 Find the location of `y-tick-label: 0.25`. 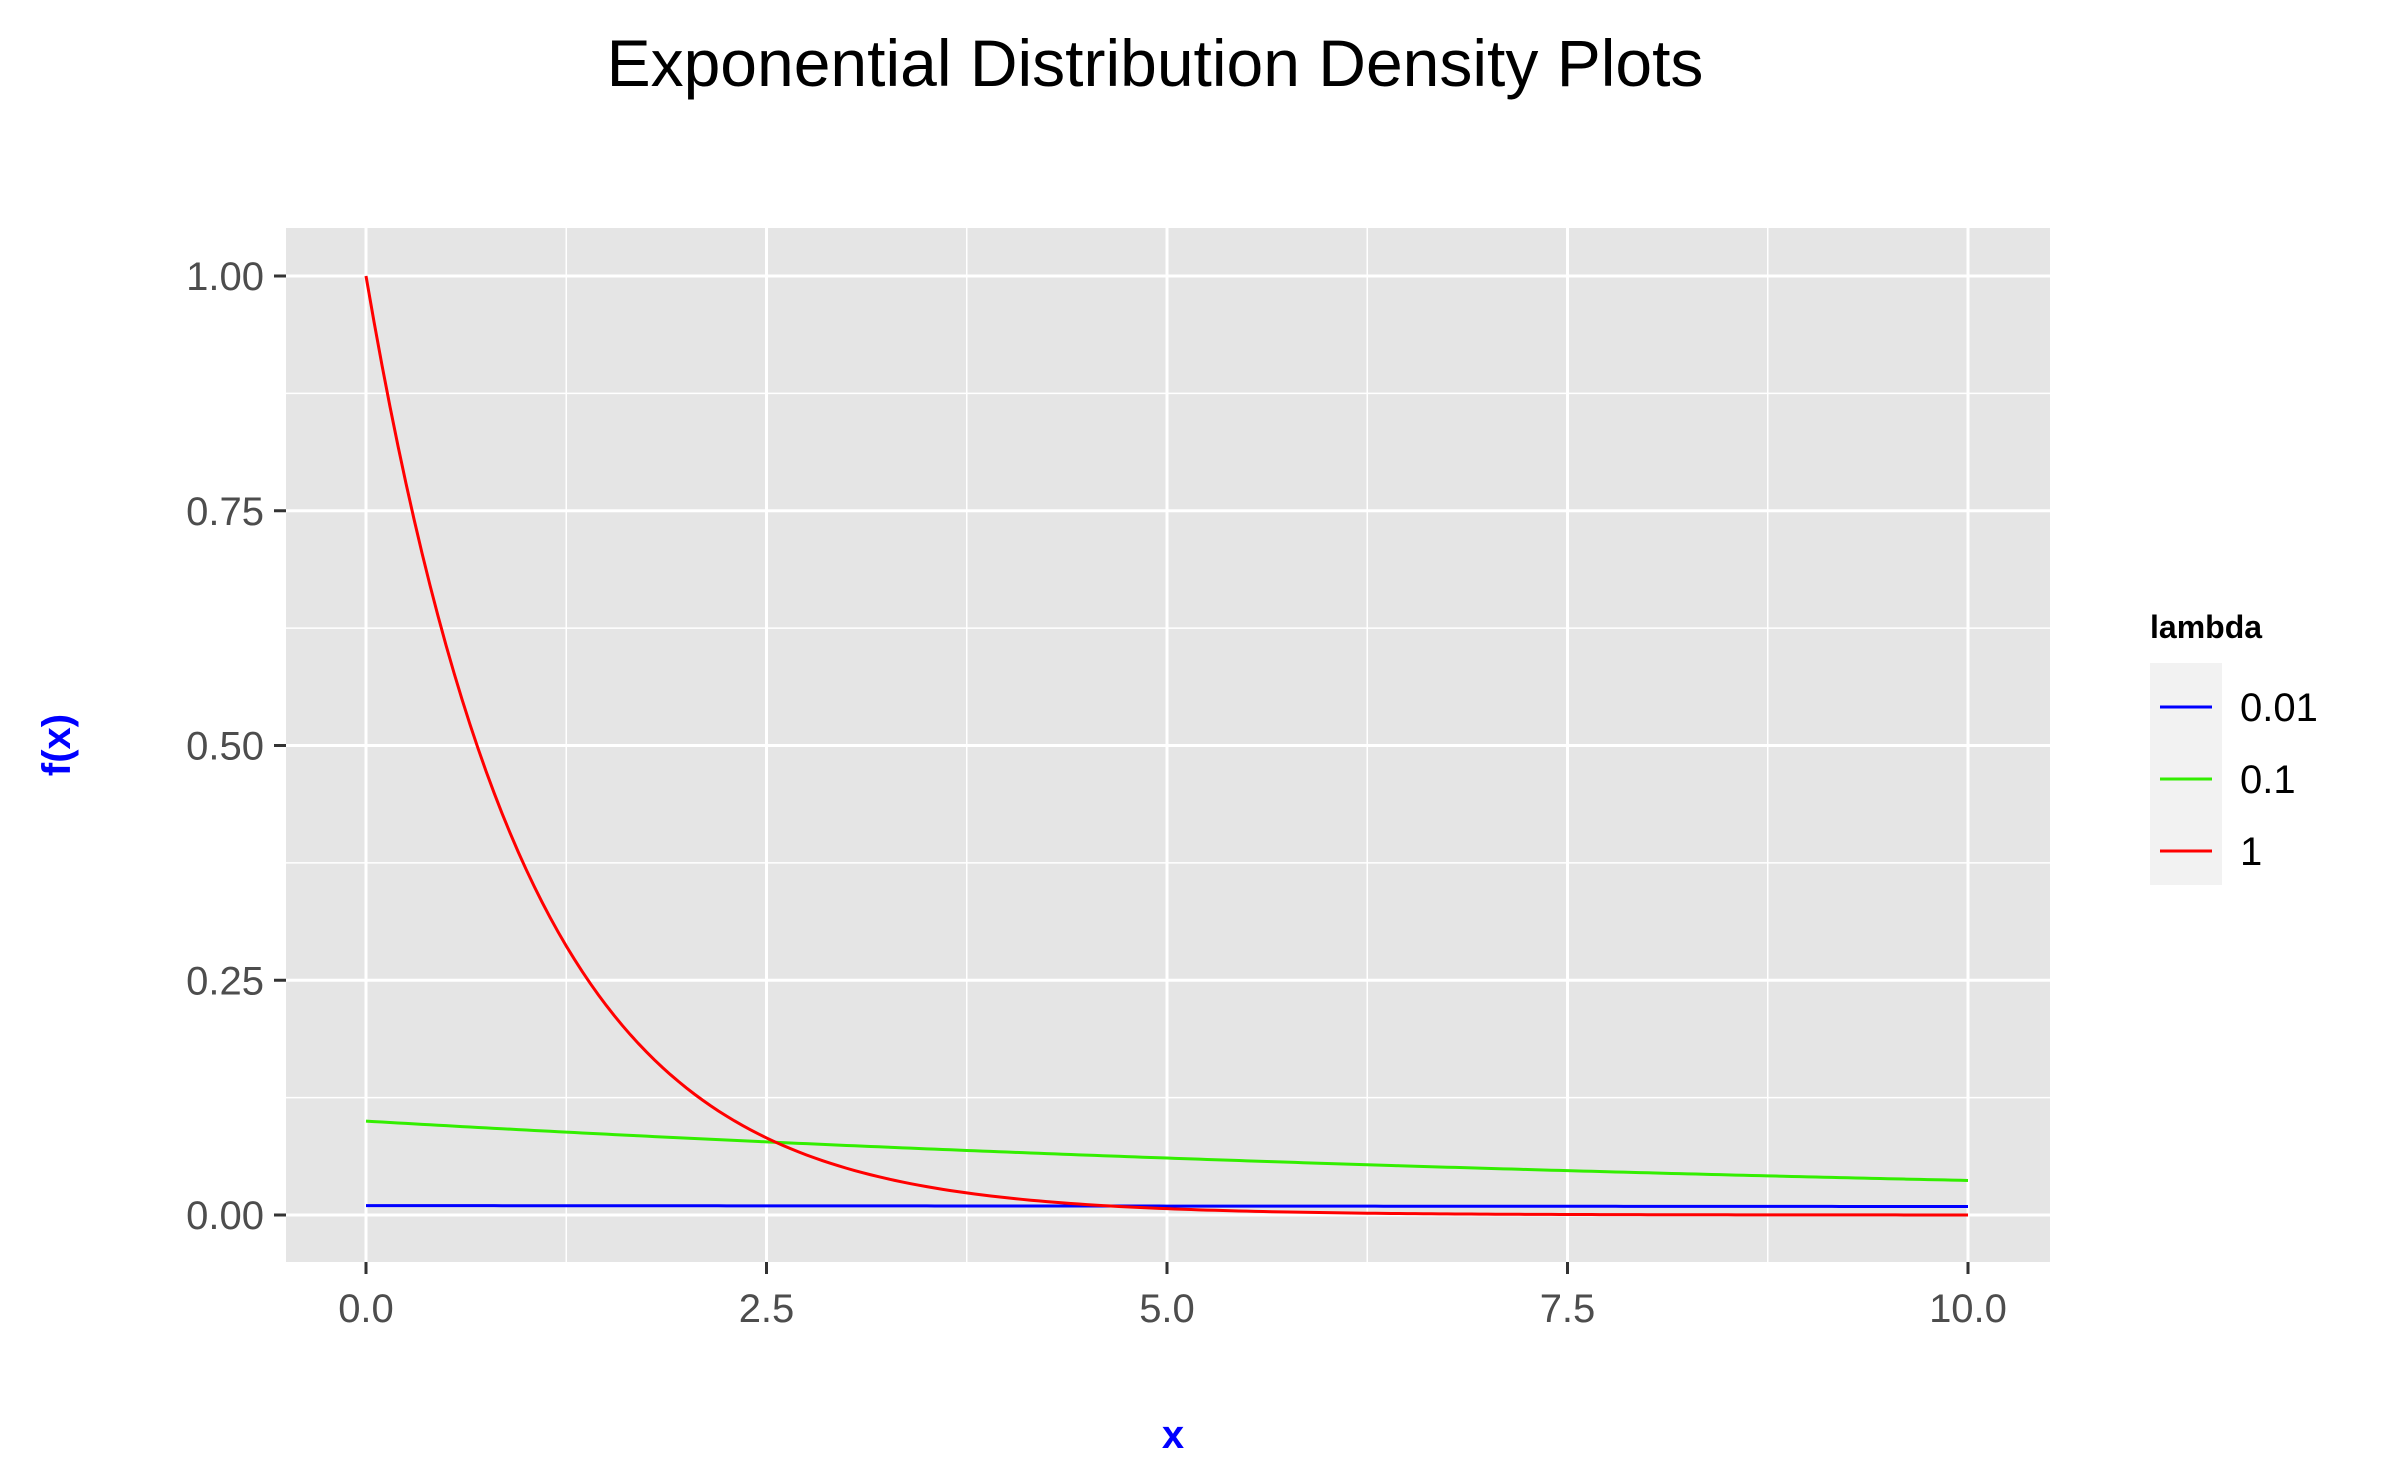

y-tick-label: 0.25 is located at coordinates (225, 981).